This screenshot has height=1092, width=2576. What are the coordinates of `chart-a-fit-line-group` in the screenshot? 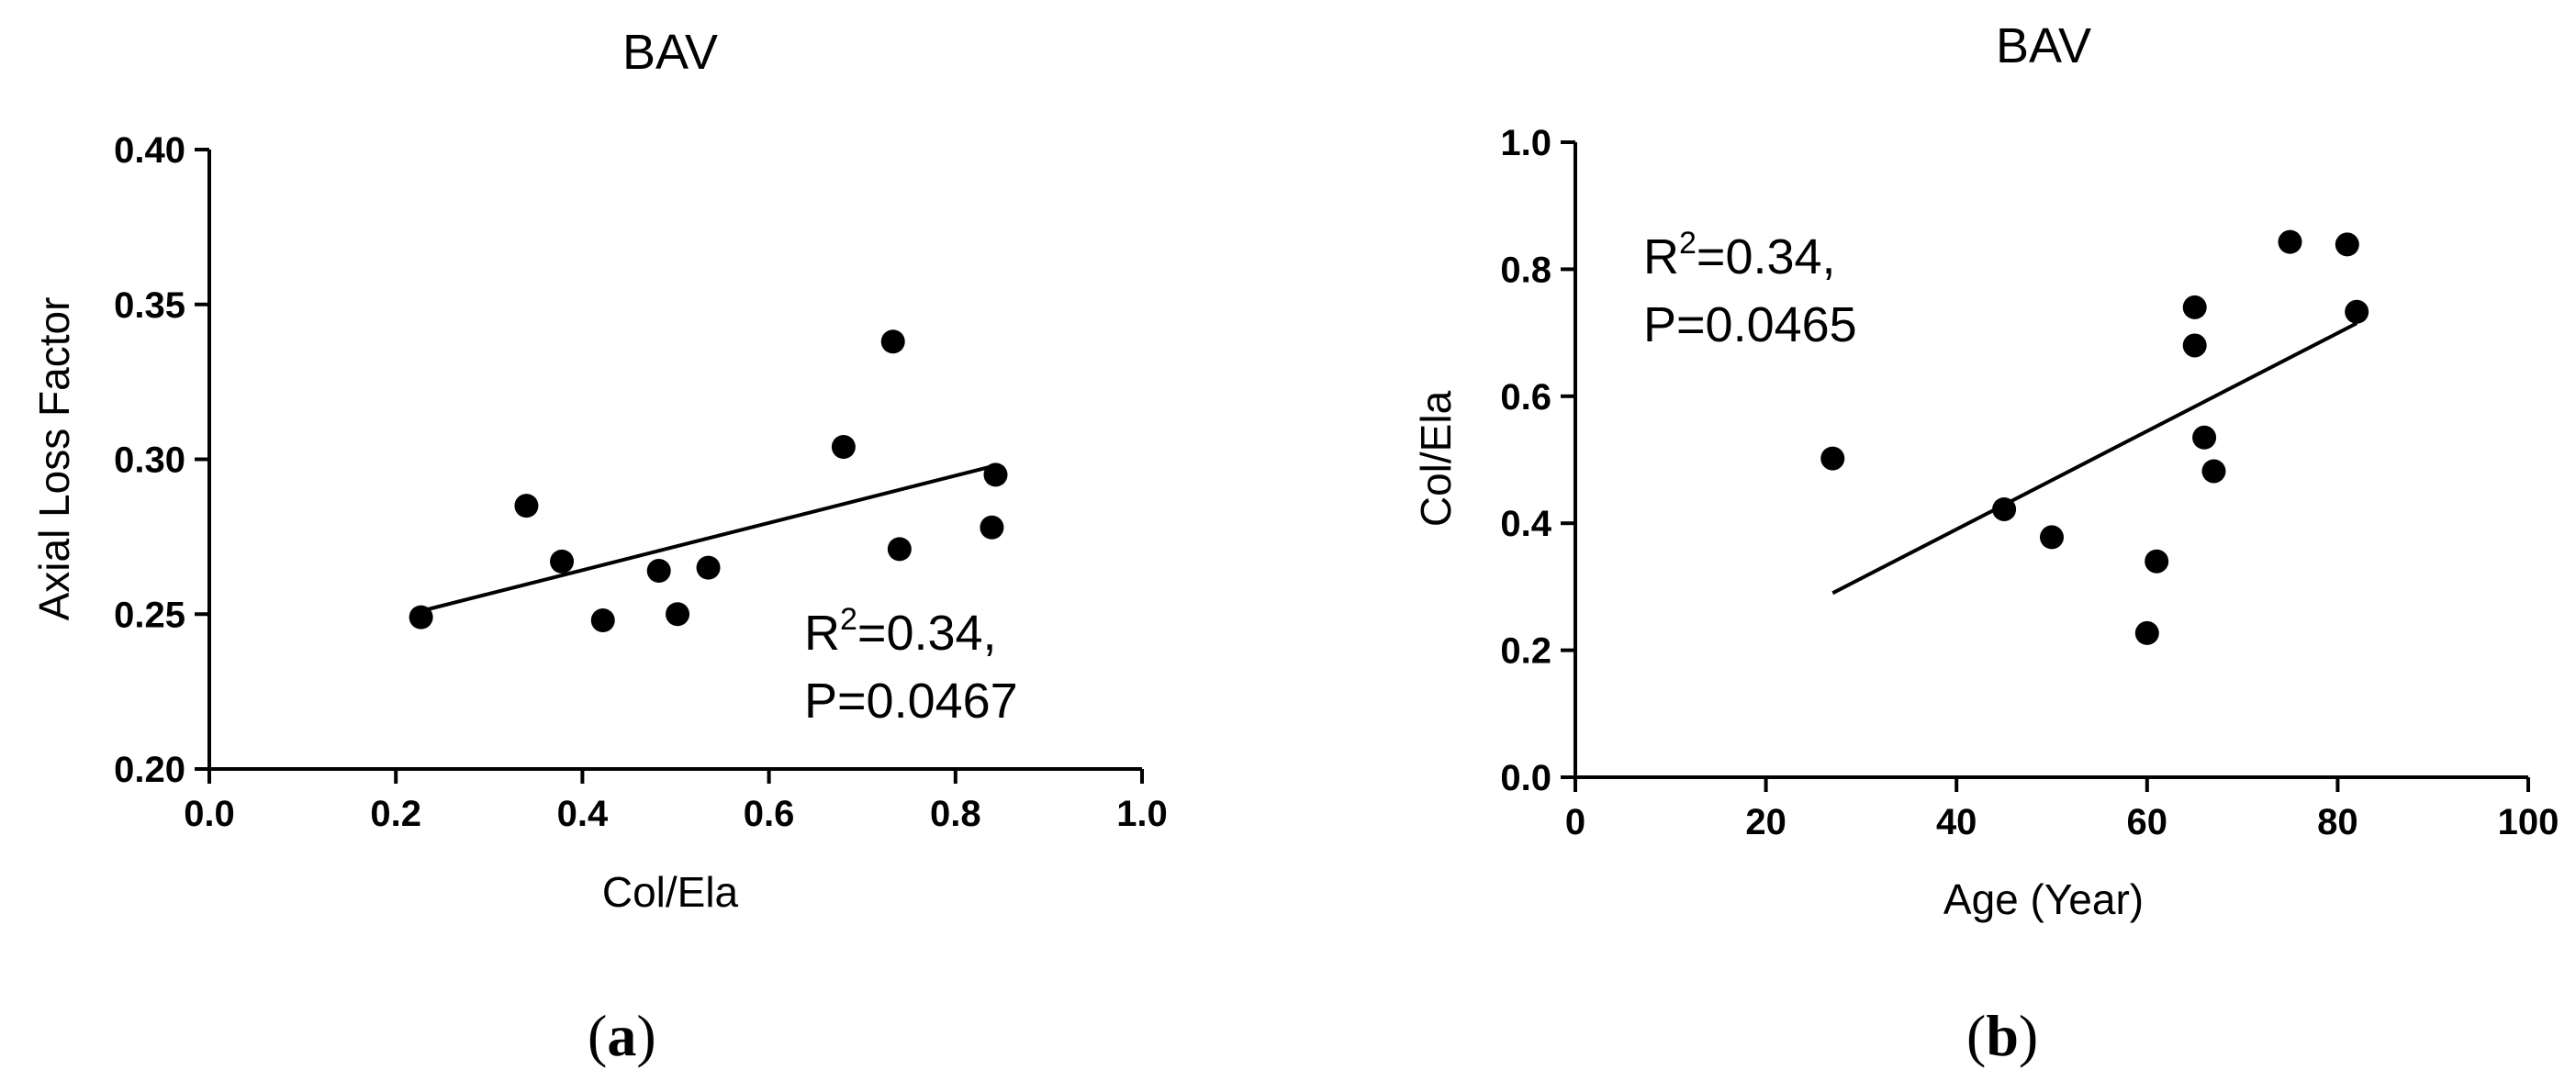 It's located at (708, 538).